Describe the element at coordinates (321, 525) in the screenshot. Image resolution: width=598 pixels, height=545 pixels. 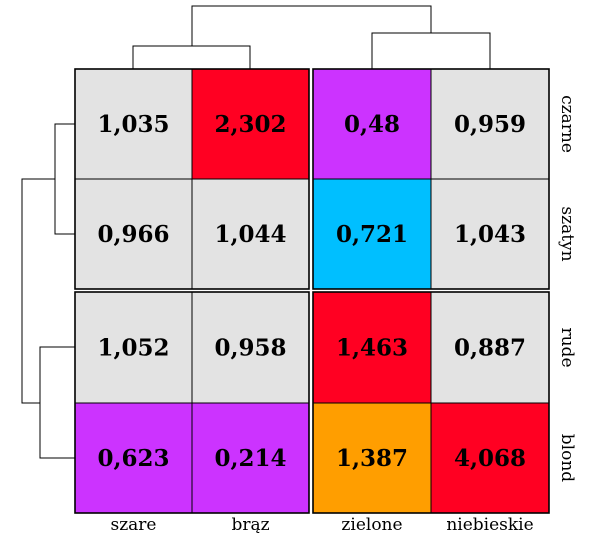
I see `column-labels: szare brąz zielone niebieskie` at that location.